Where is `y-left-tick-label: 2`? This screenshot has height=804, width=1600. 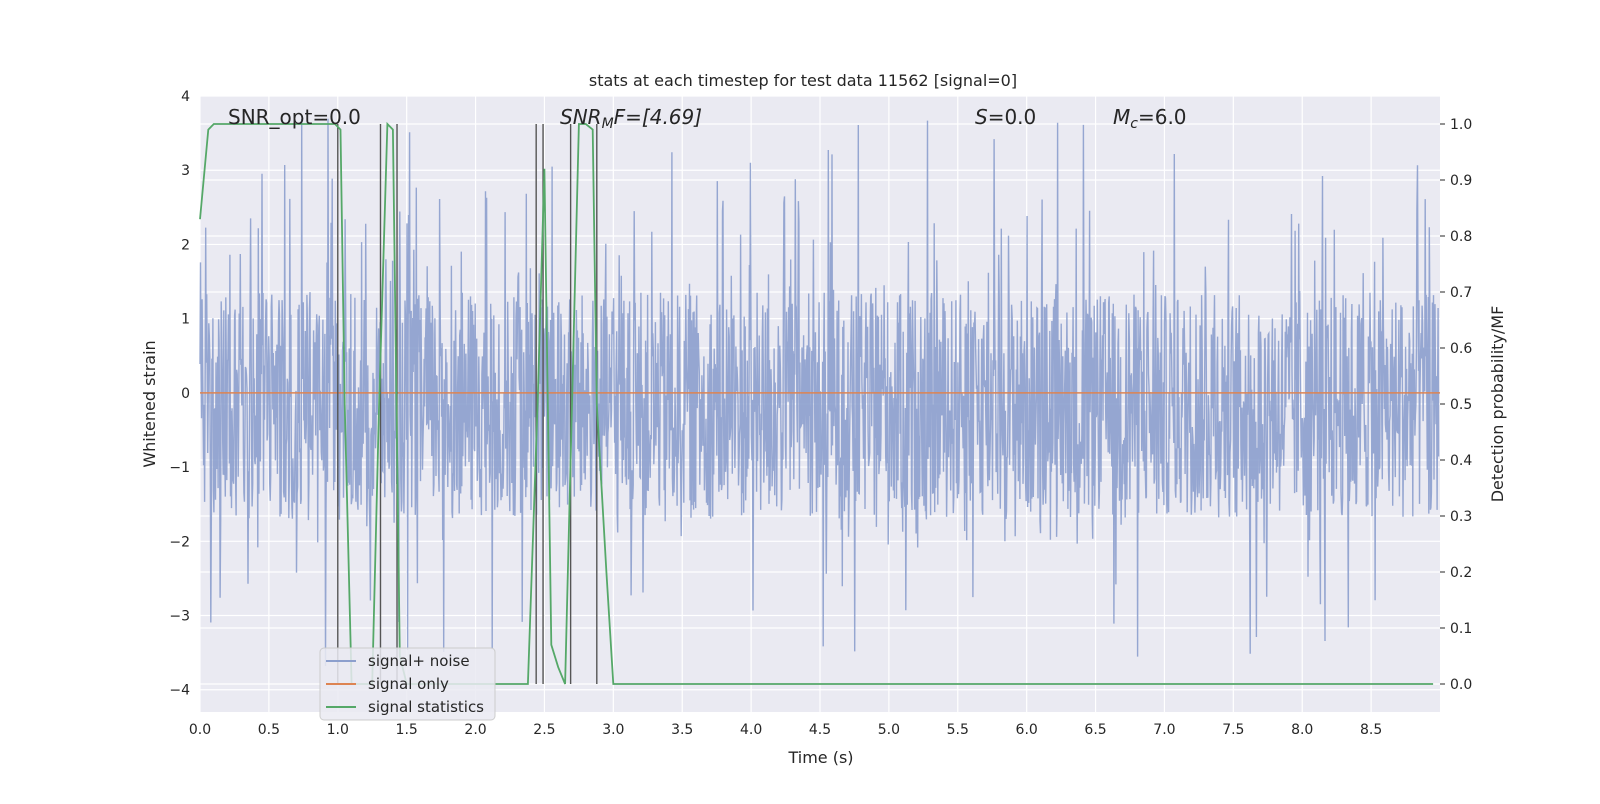 y-left-tick-label: 2 is located at coordinates (185, 245).